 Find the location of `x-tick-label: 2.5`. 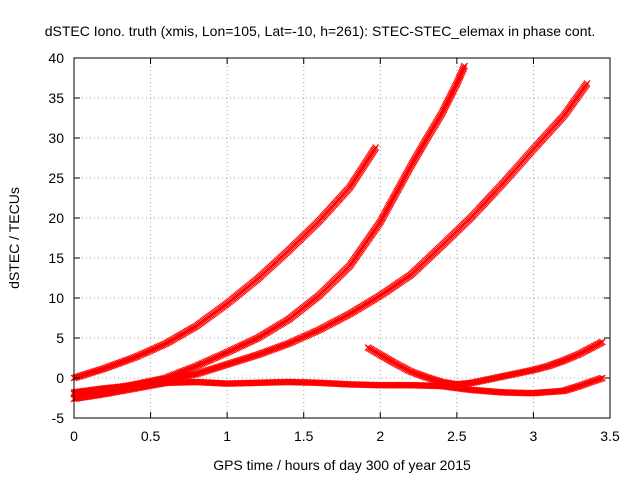

x-tick-label: 2.5 is located at coordinates (457, 436).